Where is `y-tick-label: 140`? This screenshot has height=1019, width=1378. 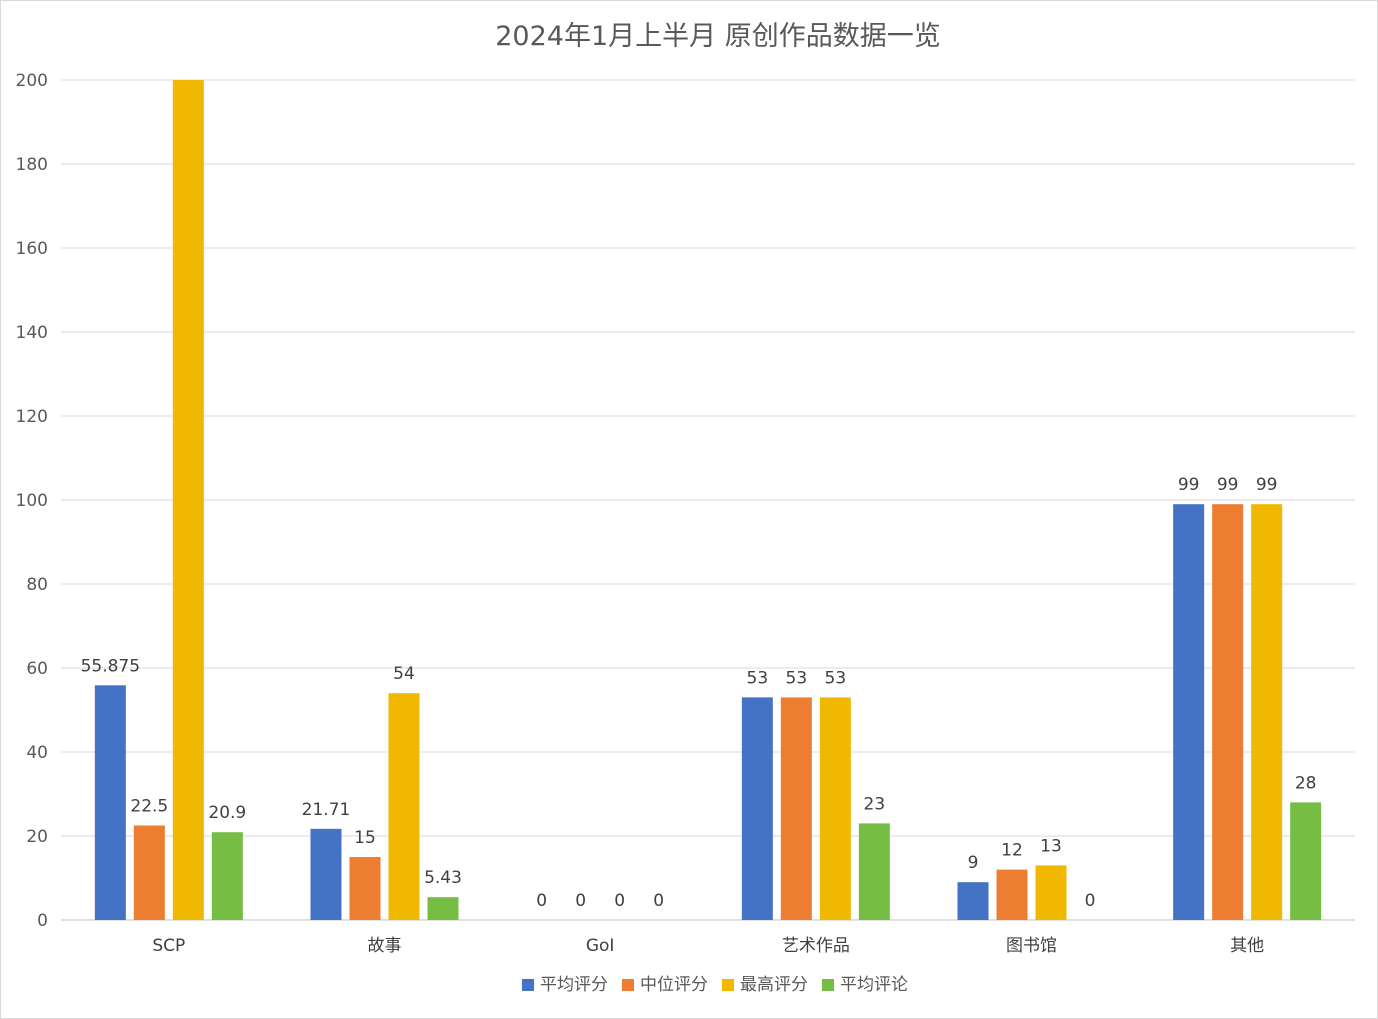
y-tick-label: 140 is located at coordinates (32, 333).